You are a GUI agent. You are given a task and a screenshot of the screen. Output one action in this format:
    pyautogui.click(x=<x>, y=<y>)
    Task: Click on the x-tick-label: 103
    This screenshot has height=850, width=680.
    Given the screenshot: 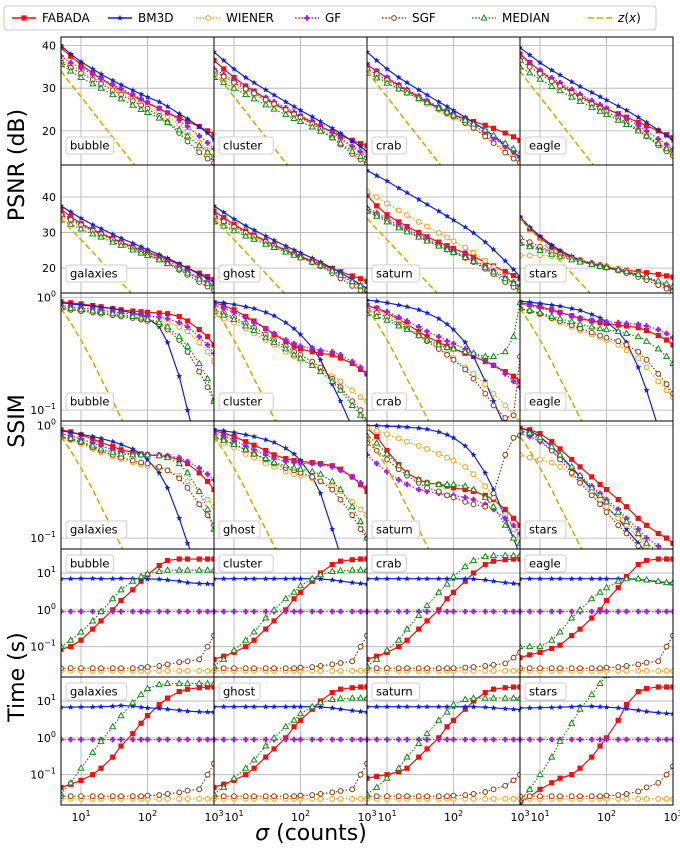 What is the action you would take?
    pyautogui.click(x=366, y=816)
    